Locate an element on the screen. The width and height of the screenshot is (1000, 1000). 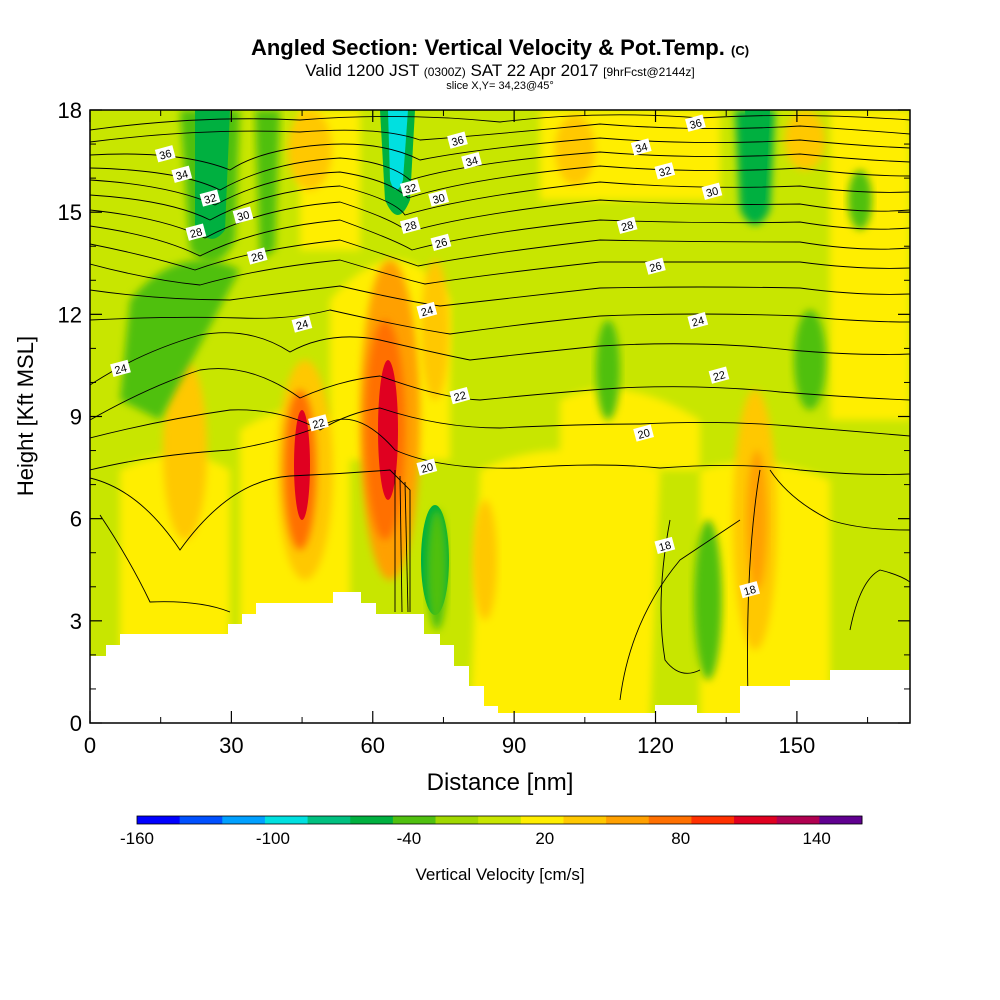
y-tick-label: 15 is located at coordinates (70, 212).